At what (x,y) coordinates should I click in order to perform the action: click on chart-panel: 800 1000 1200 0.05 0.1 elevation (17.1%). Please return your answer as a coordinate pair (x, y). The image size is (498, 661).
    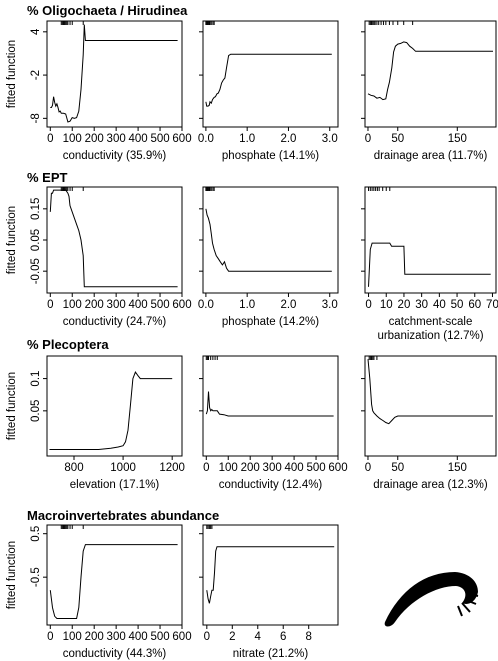
    Looking at the image, I should click on (107, 423).